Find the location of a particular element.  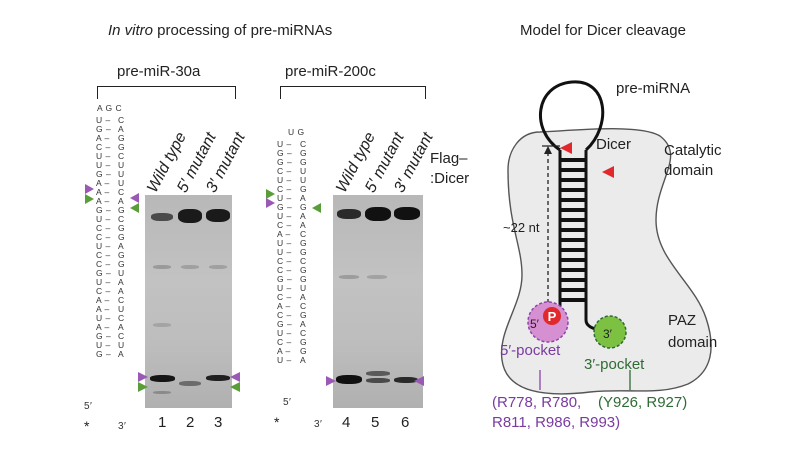

hairpin-30a-loop: A G C is located at coordinates (110, 108).